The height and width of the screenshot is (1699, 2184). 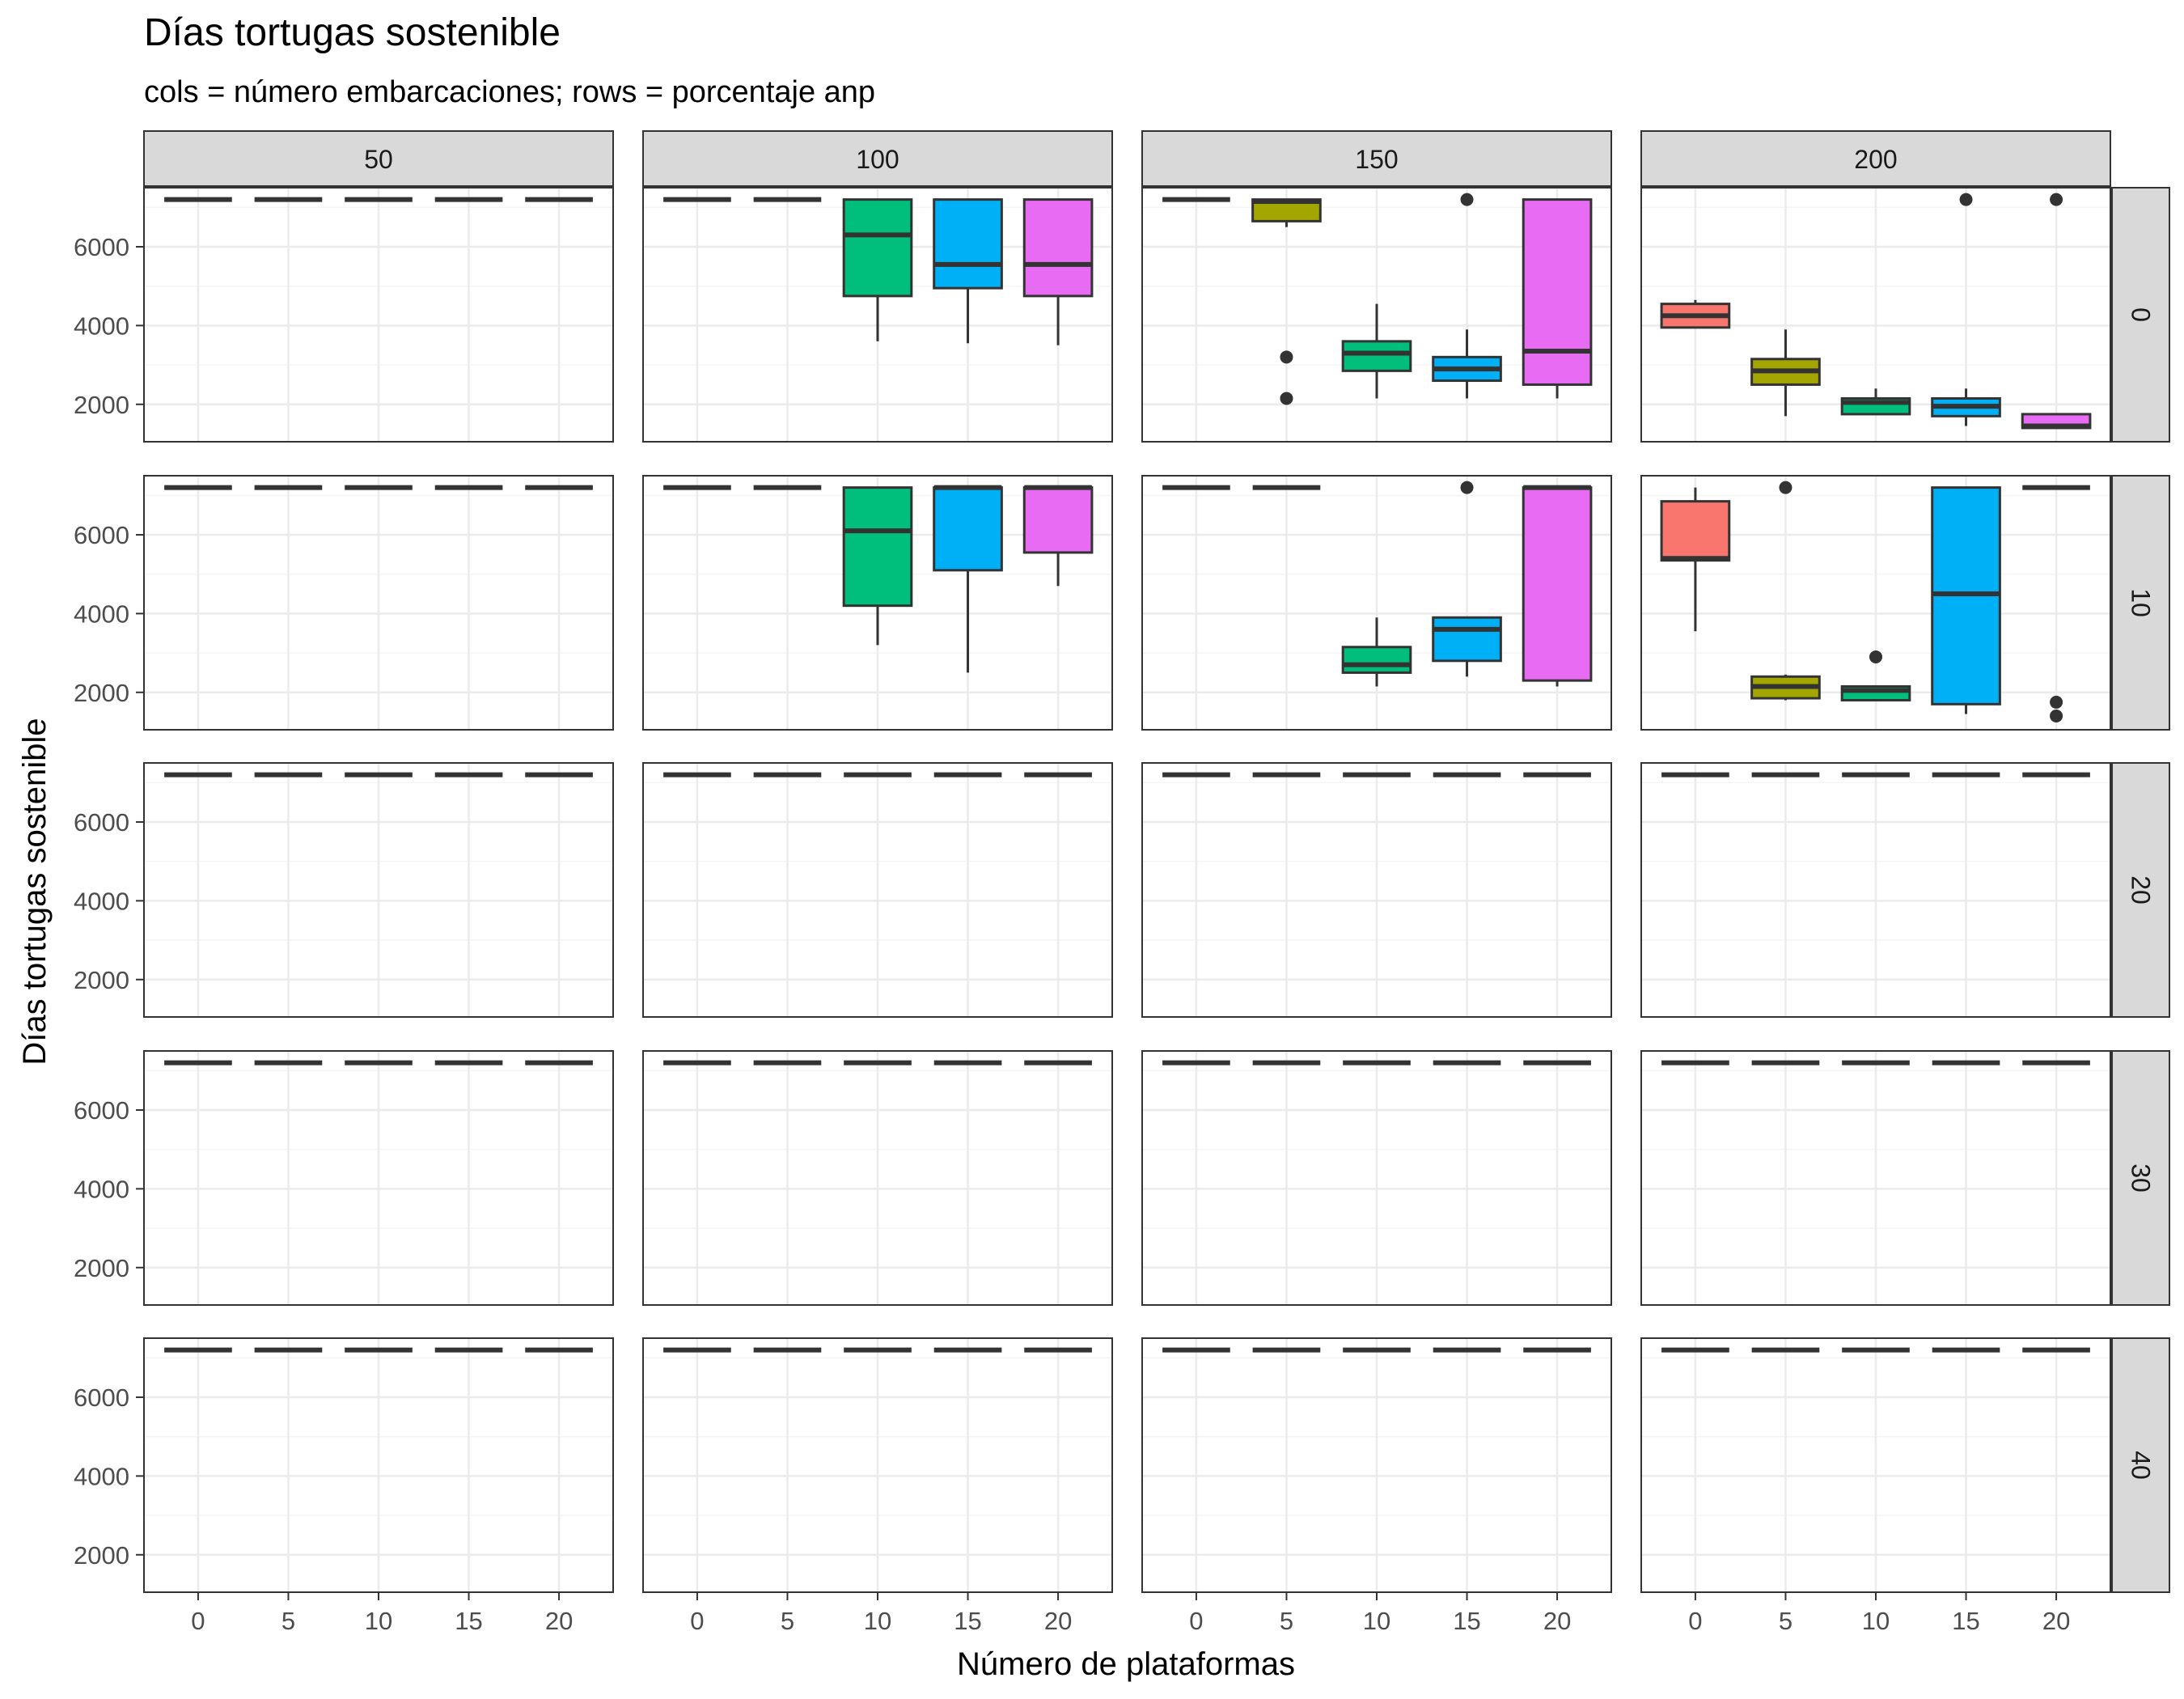 I want to click on facet-strip-label: 0, so click(x=2141, y=314).